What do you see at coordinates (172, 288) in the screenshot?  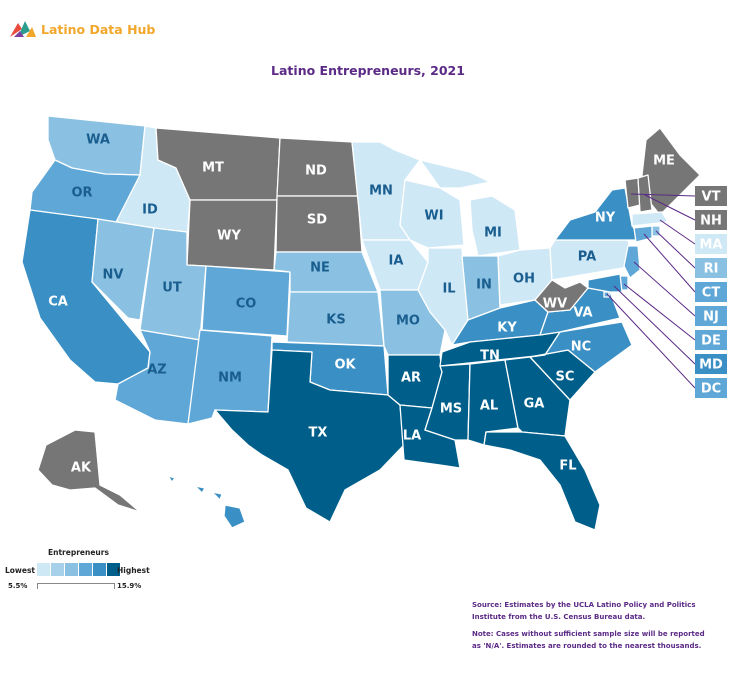 I see `label-UT: UT` at bounding box center [172, 288].